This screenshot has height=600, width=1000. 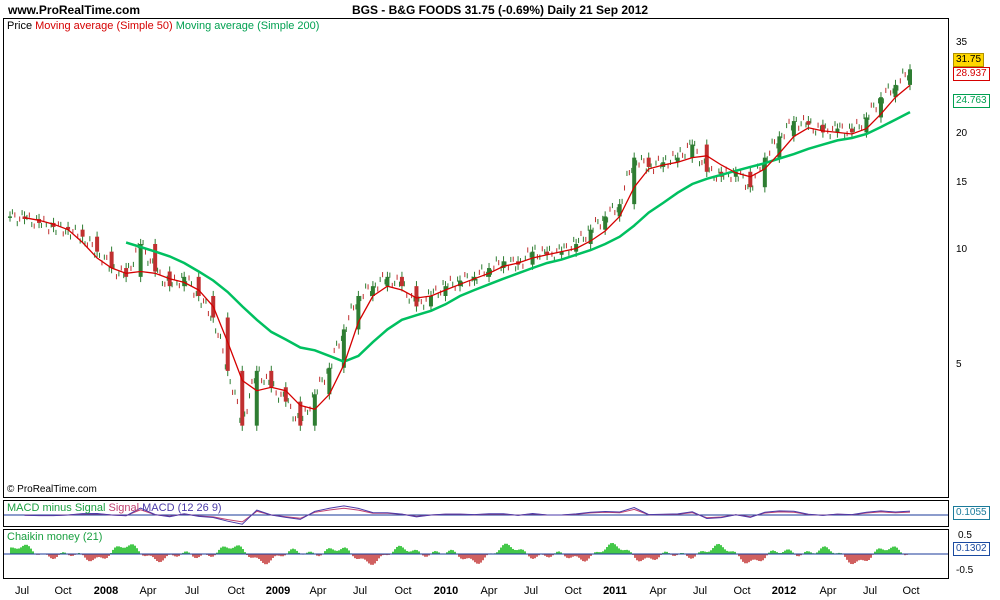 What do you see at coordinates (962, 42) in the screenshot?
I see `y-tick-35: 35` at bounding box center [962, 42].